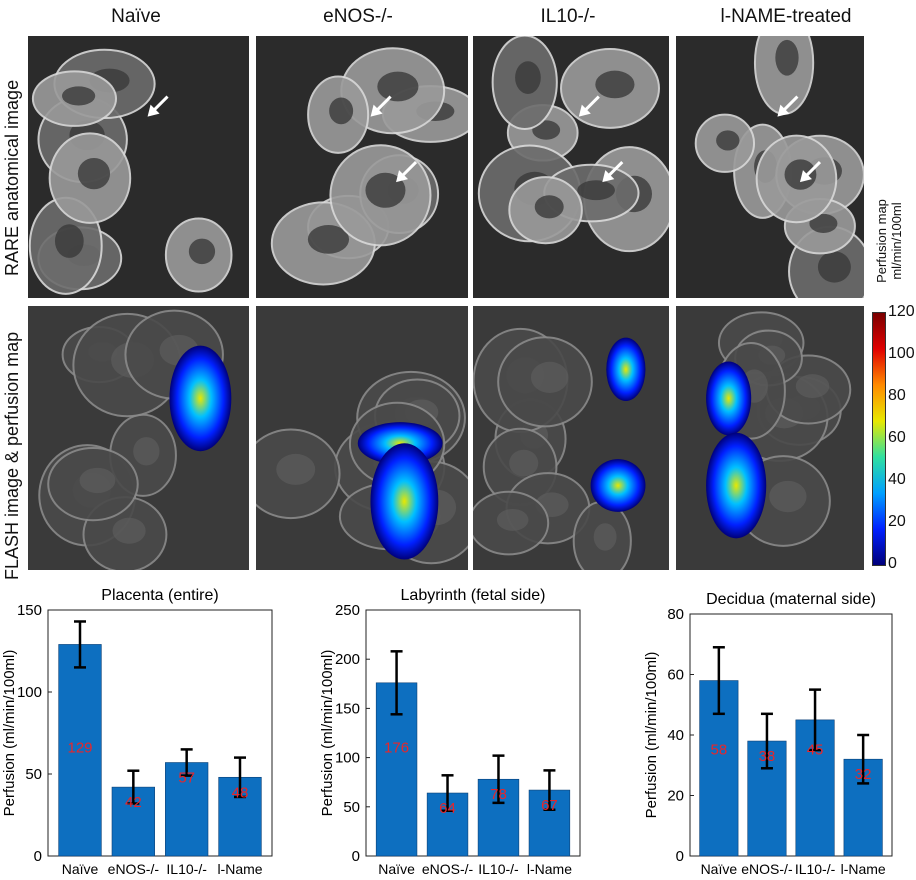 The height and width of the screenshot is (880, 916). I want to click on colorbar-tick-label: 20, so click(897, 521).